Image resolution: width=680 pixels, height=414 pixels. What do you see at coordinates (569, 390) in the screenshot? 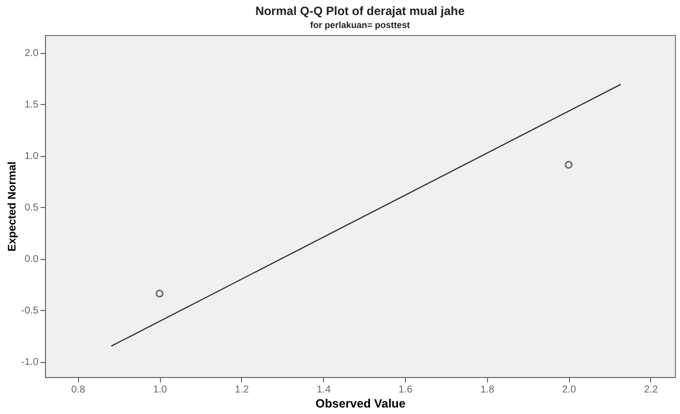
I see `x-tick-label: 2.0` at bounding box center [569, 390].